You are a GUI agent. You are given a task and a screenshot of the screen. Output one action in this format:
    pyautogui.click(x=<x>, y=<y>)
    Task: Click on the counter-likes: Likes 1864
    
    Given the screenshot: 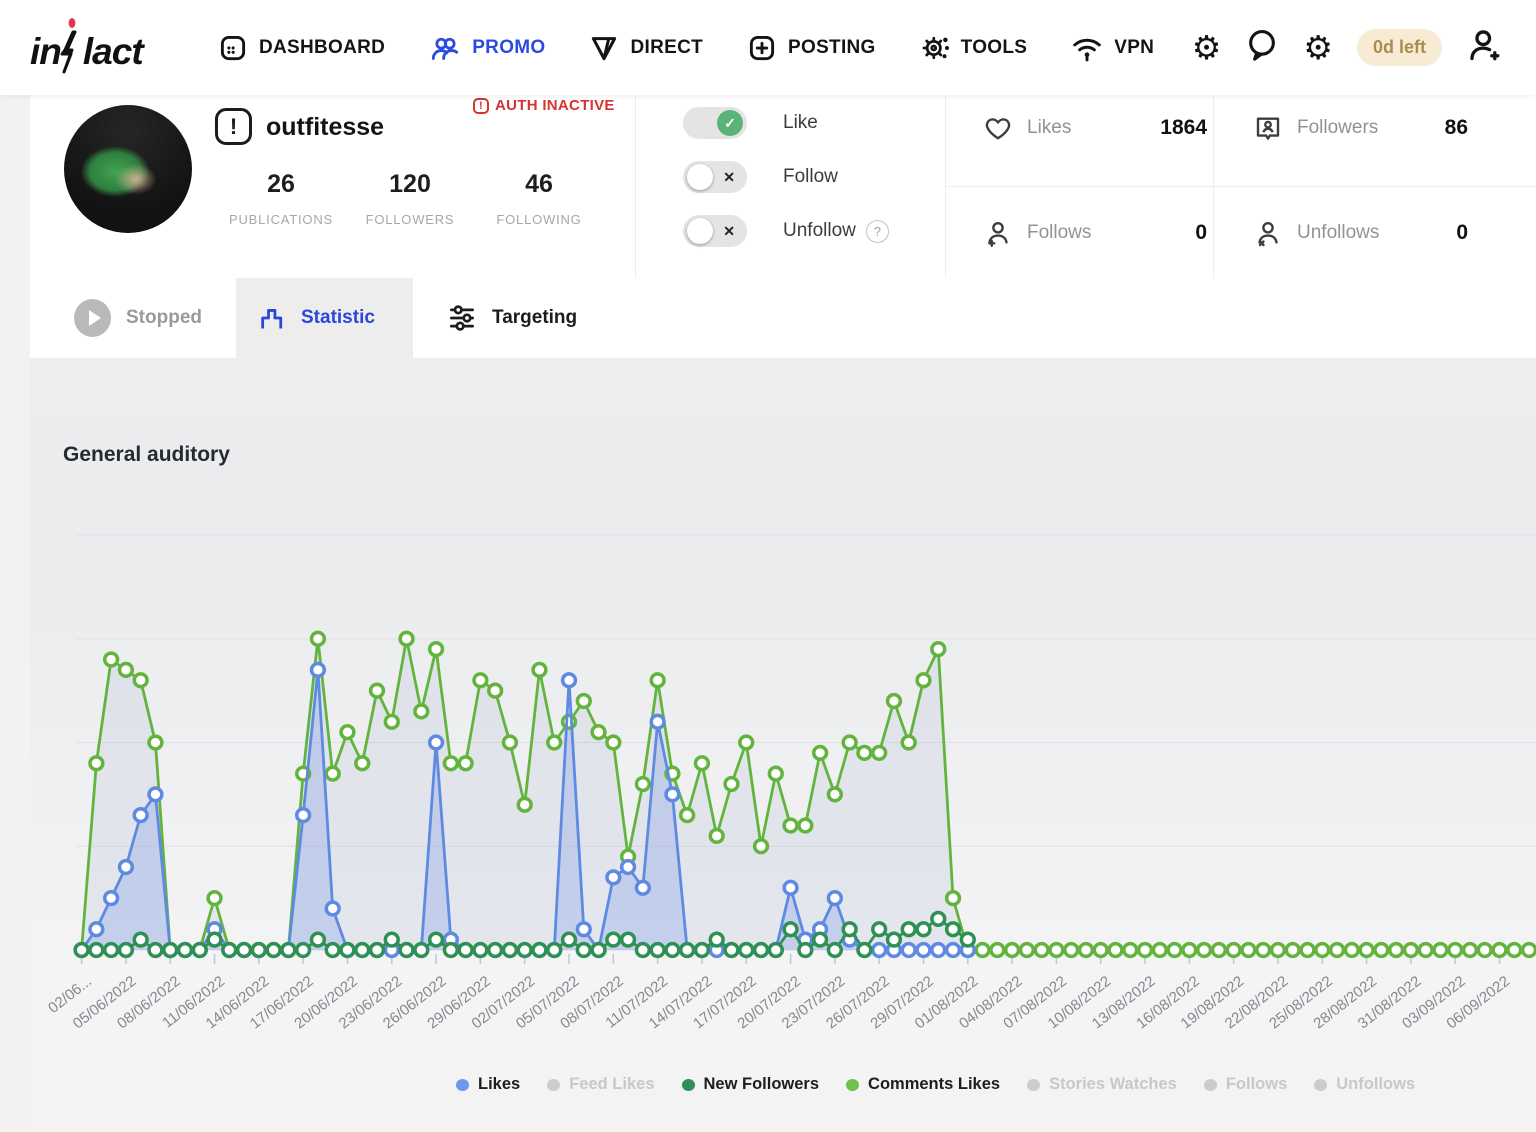 What is the action you would take?
    pyautogui.click(x=1095, y=128)
    